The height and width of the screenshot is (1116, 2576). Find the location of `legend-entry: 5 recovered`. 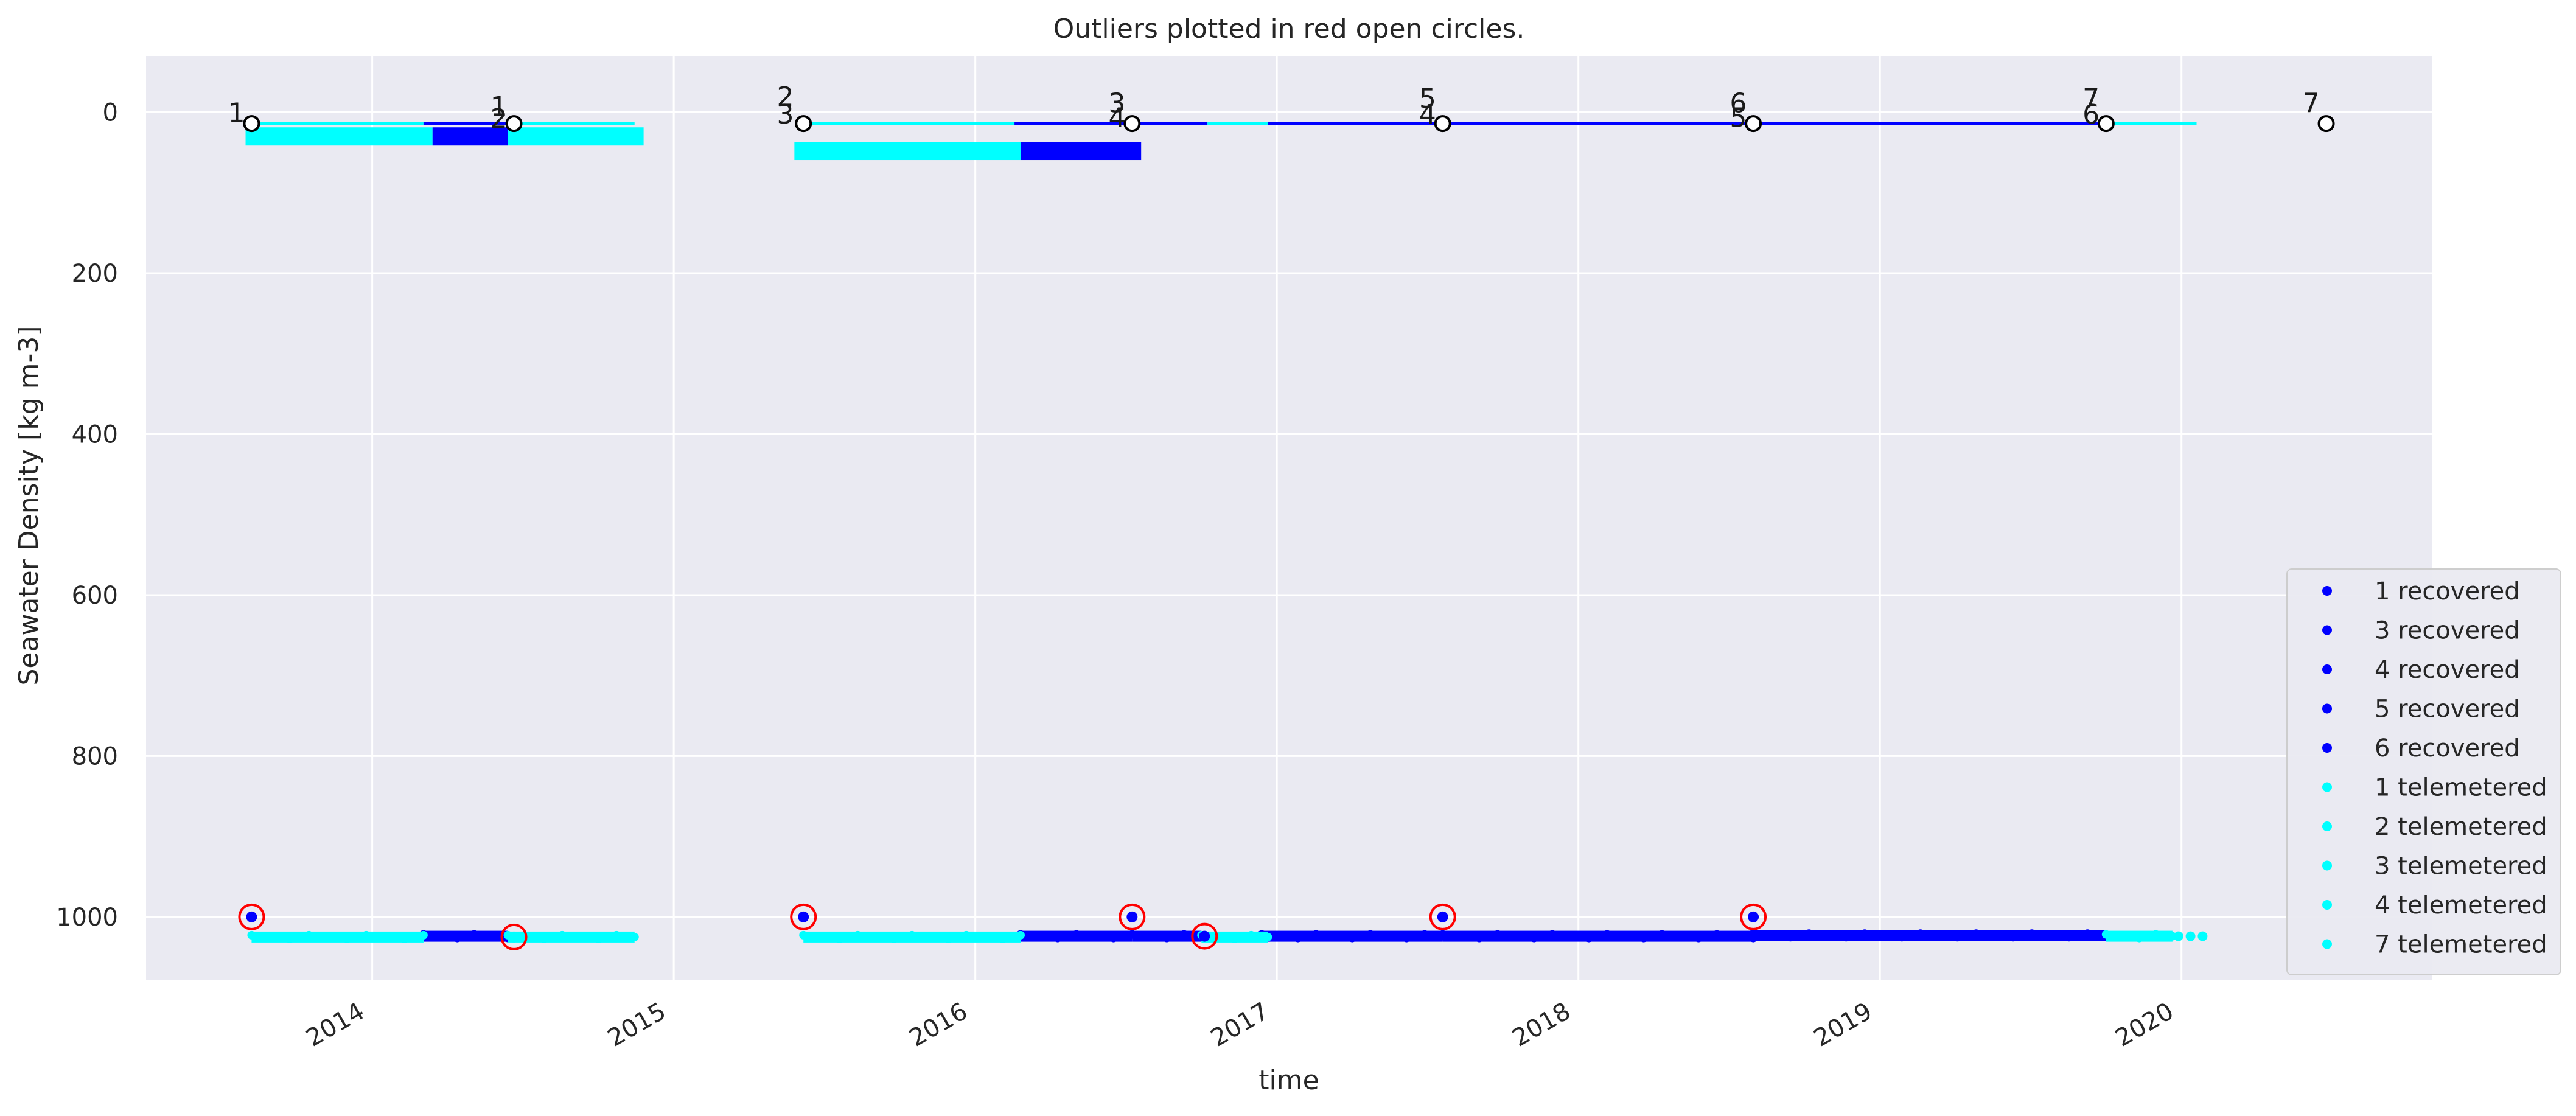

legend-entry: 5 recovered is located at coordinates (2447, 710).